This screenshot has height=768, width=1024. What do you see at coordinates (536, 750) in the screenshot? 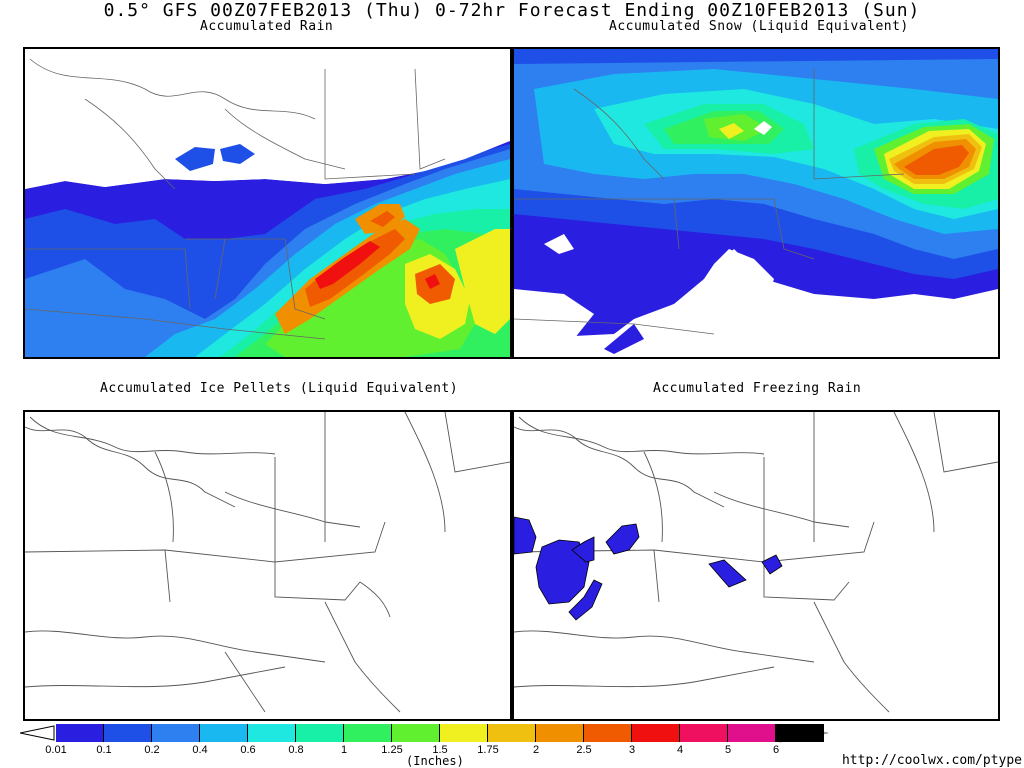
I see `colorbar-tick-label: 2` at bounding box center [536, 750].